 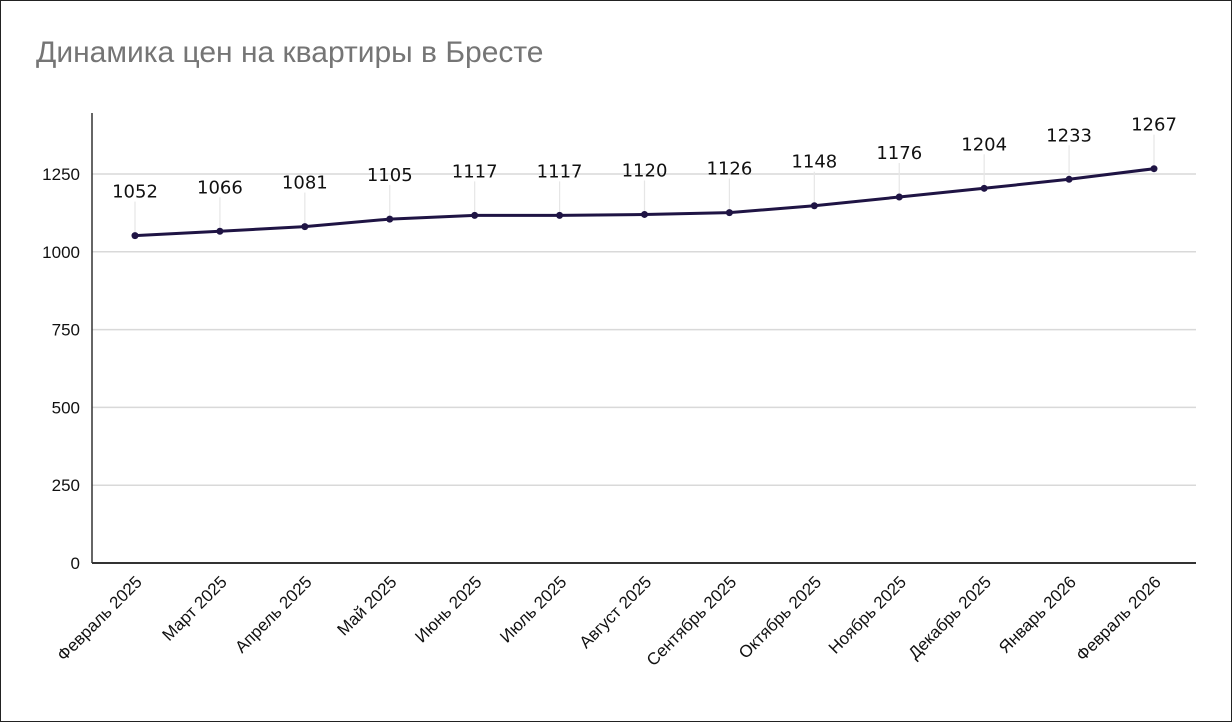 I want to click on x-tick-label: Август 2025, so click(x=616, y=612).